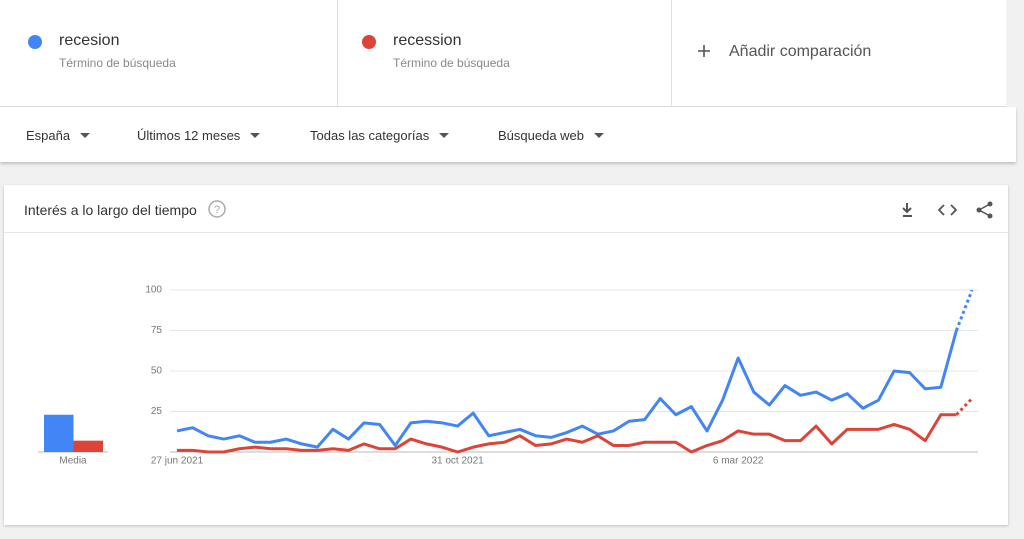 The width and height of the screenshot is (1024, 539). Describe the element at coordinates (457, 461) in the screenshot. I see `x-tick-label: 31 oct 2021` at that location.